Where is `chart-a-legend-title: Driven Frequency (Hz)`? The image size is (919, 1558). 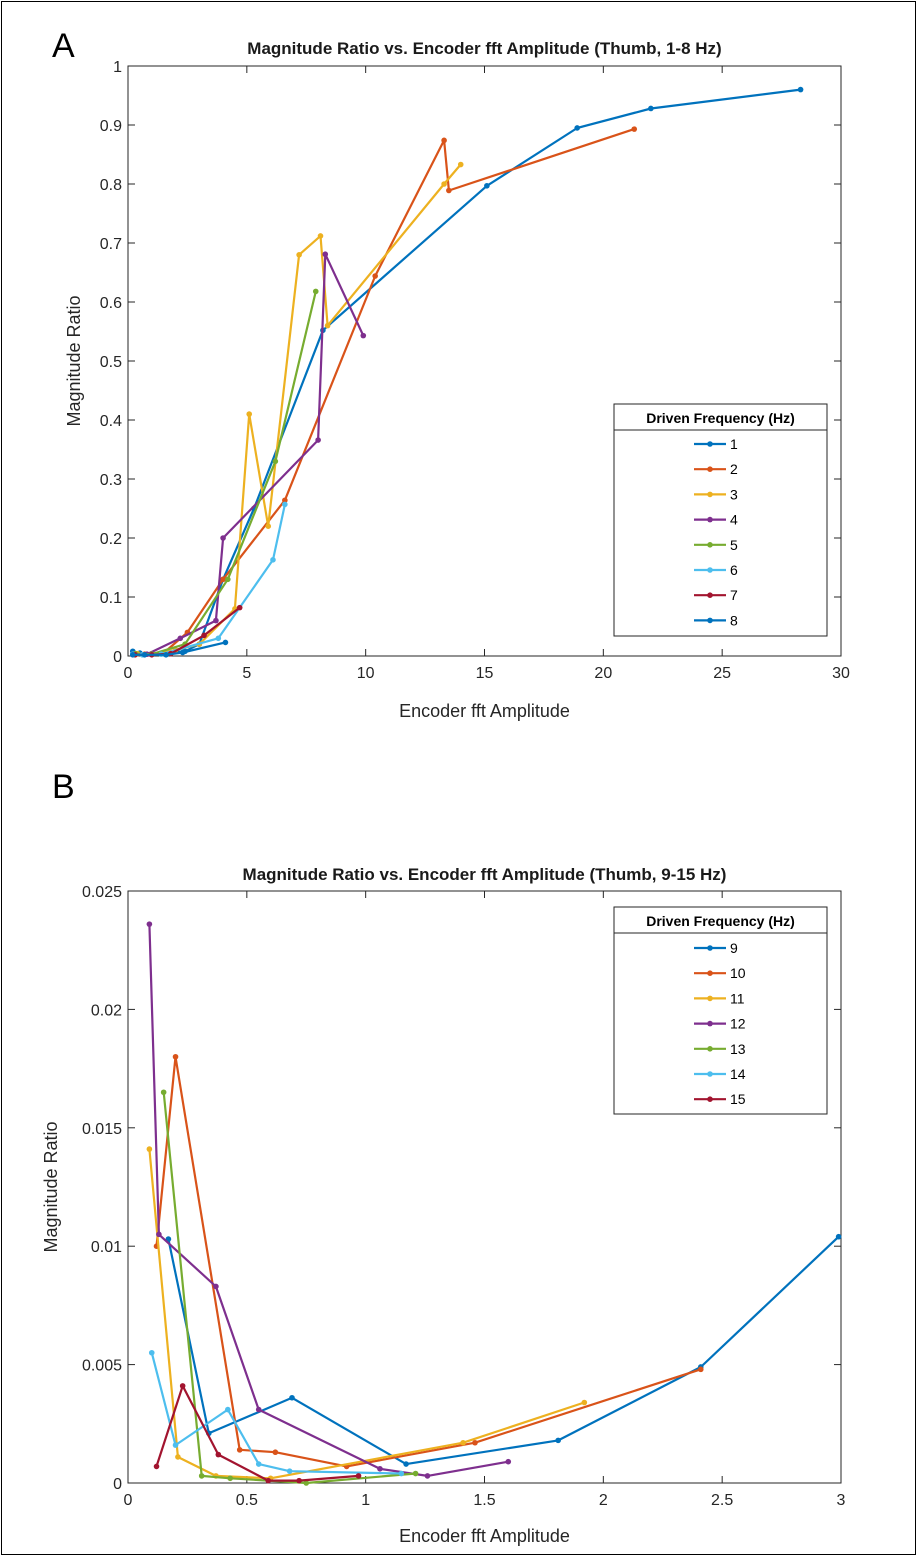 chart-a-legend-title: Driven Frequency (Hz) is located at coordinates (720, 418).